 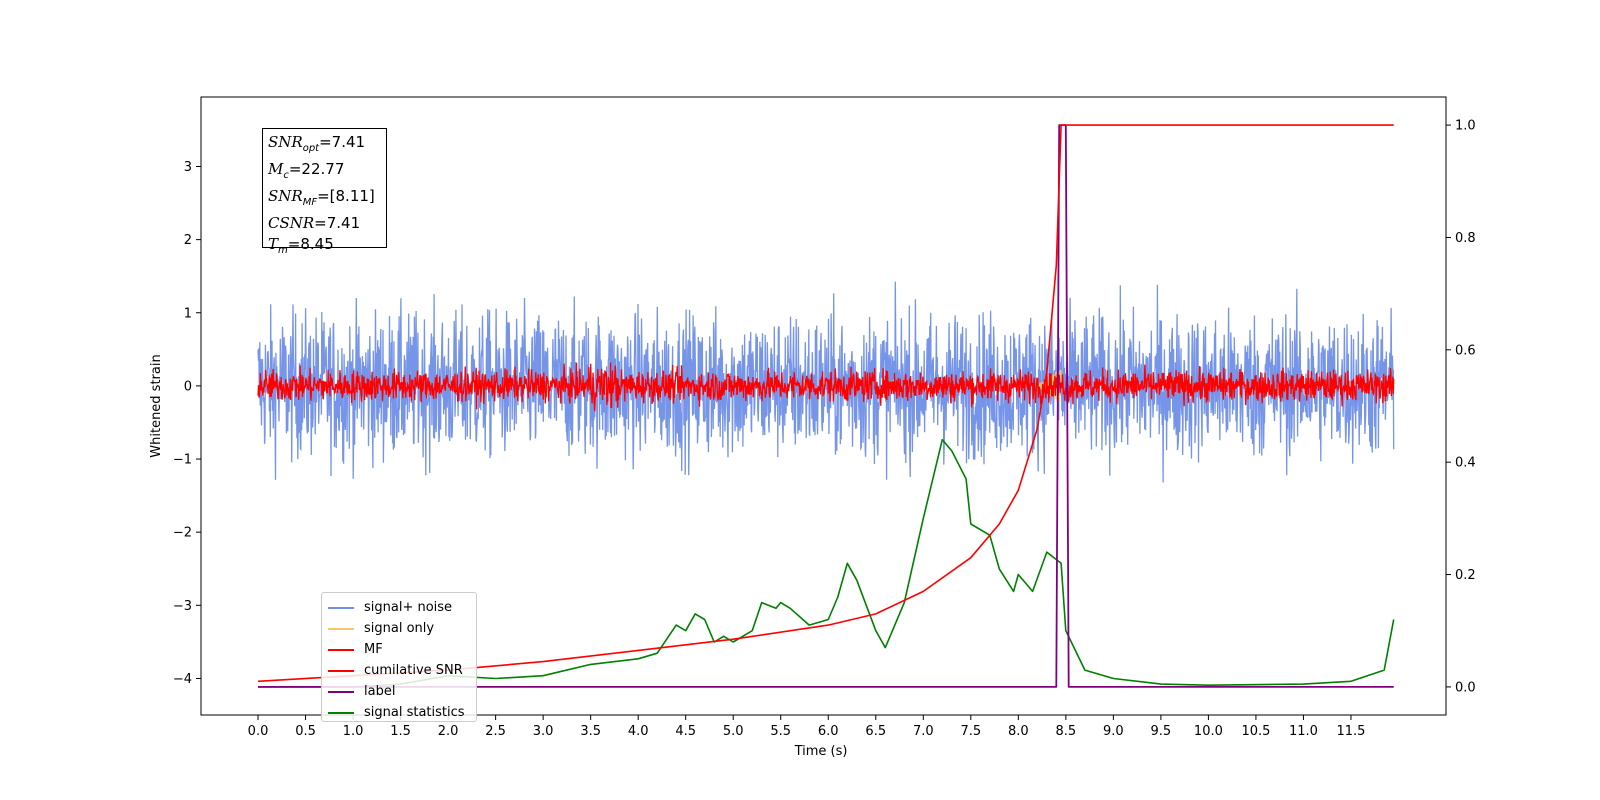 I want to click on x-tick-label: 11.0, so click(x=1303, y=731).